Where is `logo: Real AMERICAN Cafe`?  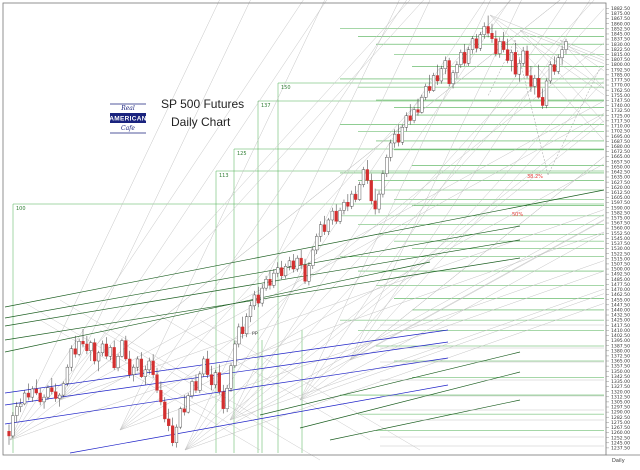 logo: Real AMERICAN Cafe is located at coordinates (127, 118).